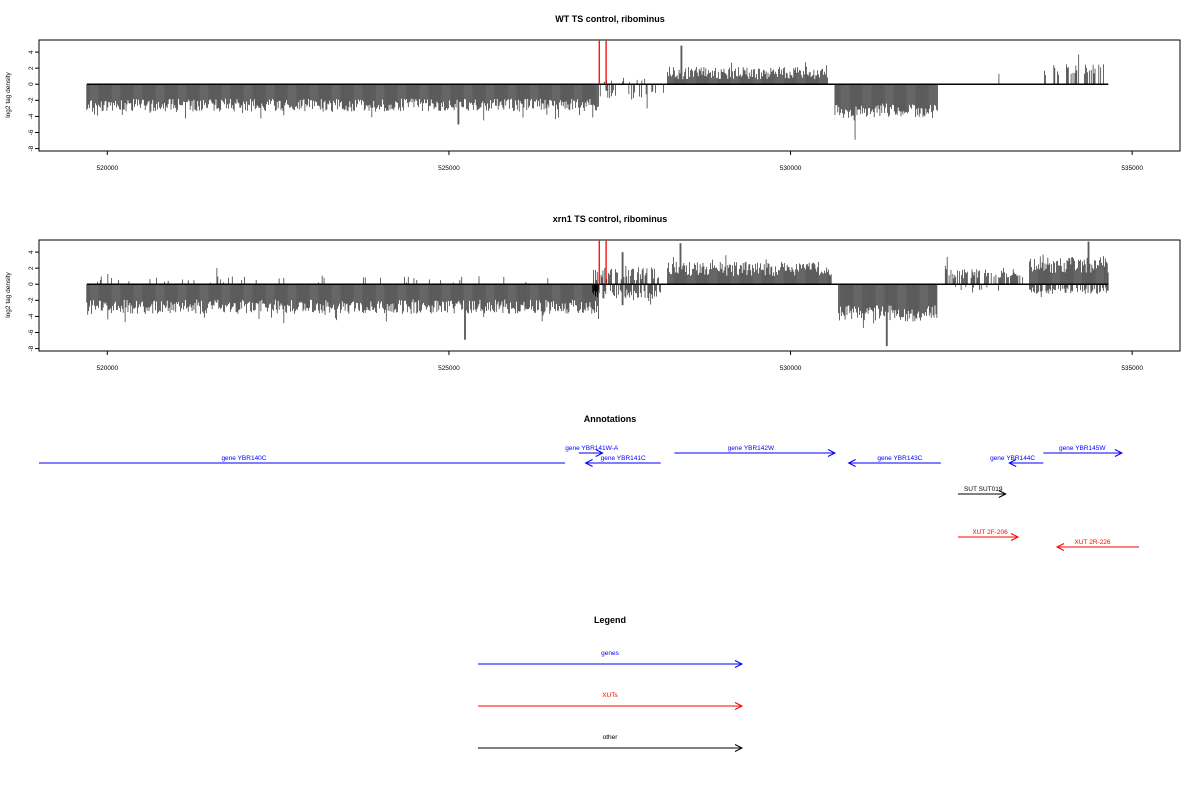  I want to click on feature-label: gene YBR144C, so click(1012, 458).